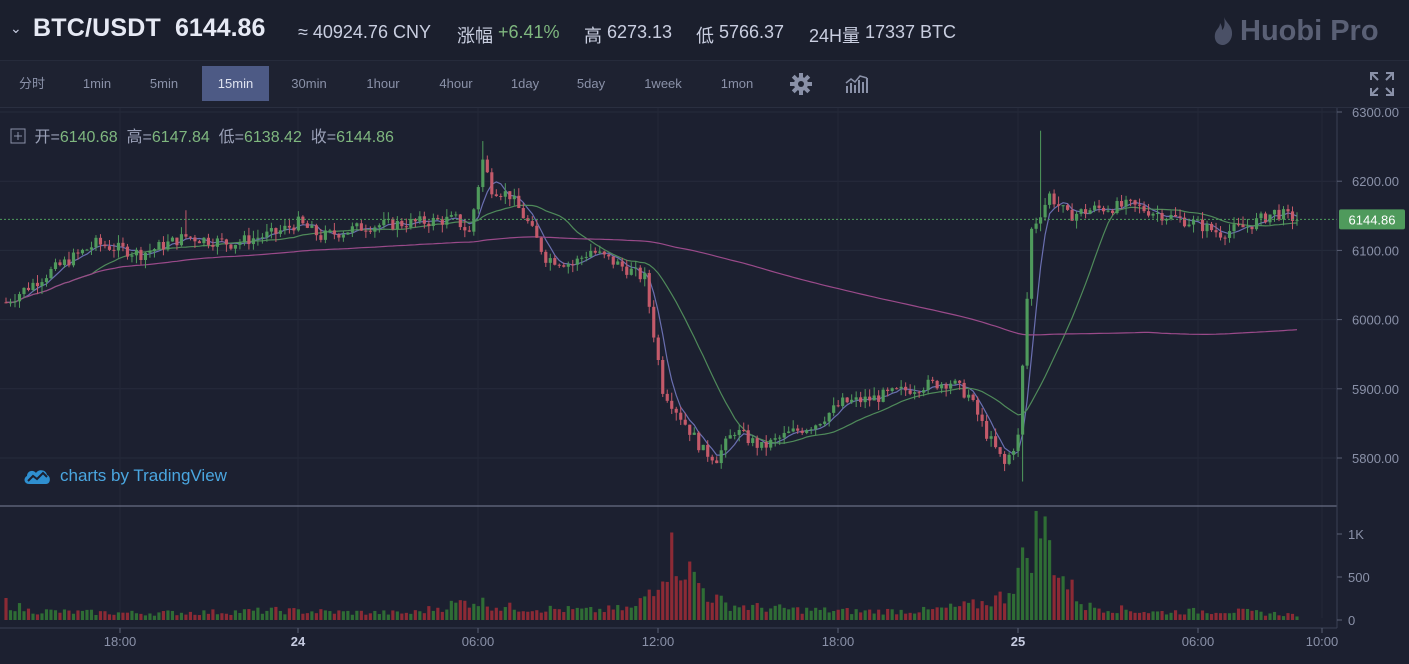 The width and height of the screenshot is (1409, 664). I want to click on chevron-down-icon: ⌄, so click(16, 28).